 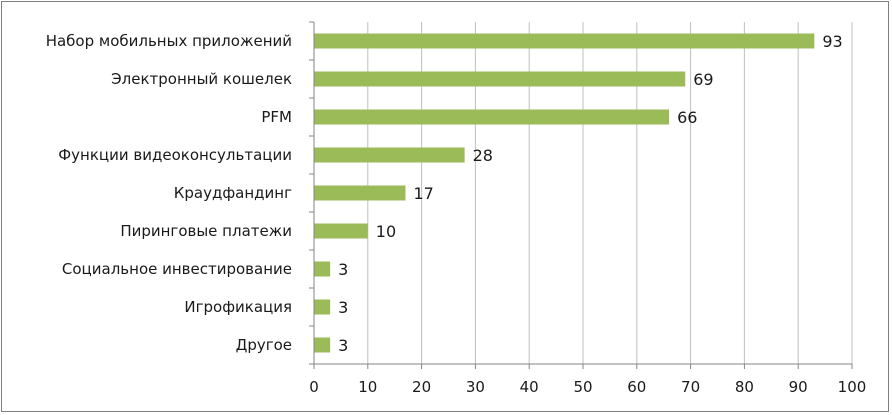 I want to click on x-tick-label-7: 70, so click(x=690, y=387).